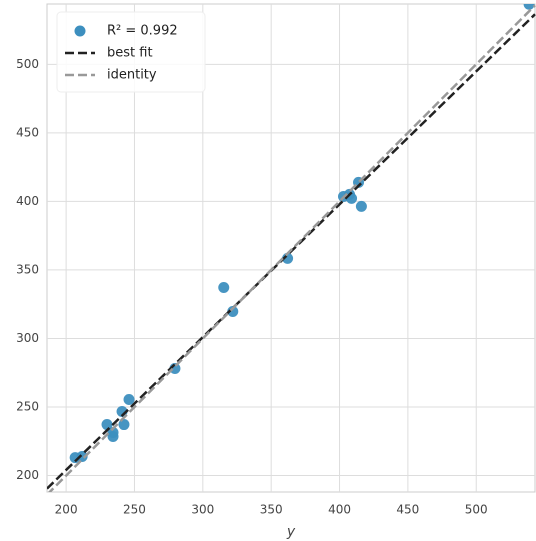 The image size is (536, 541). Describe the element at coordinates (339, 510) in the screenshot. I see `x-tick-label: 400` at that location.